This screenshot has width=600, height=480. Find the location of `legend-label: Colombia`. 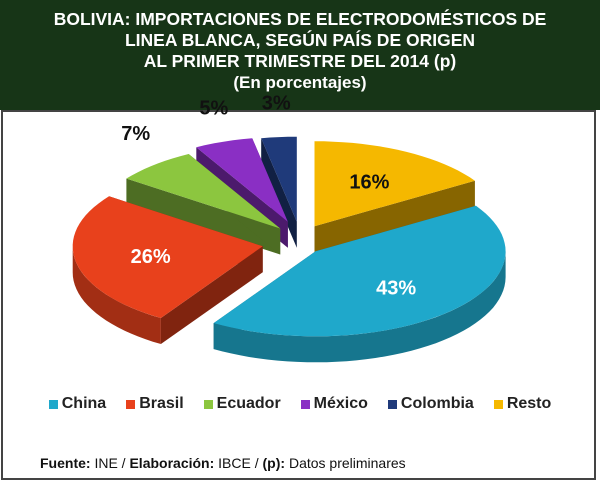

legend-label: Colombia is located at coordinates (437, 403).